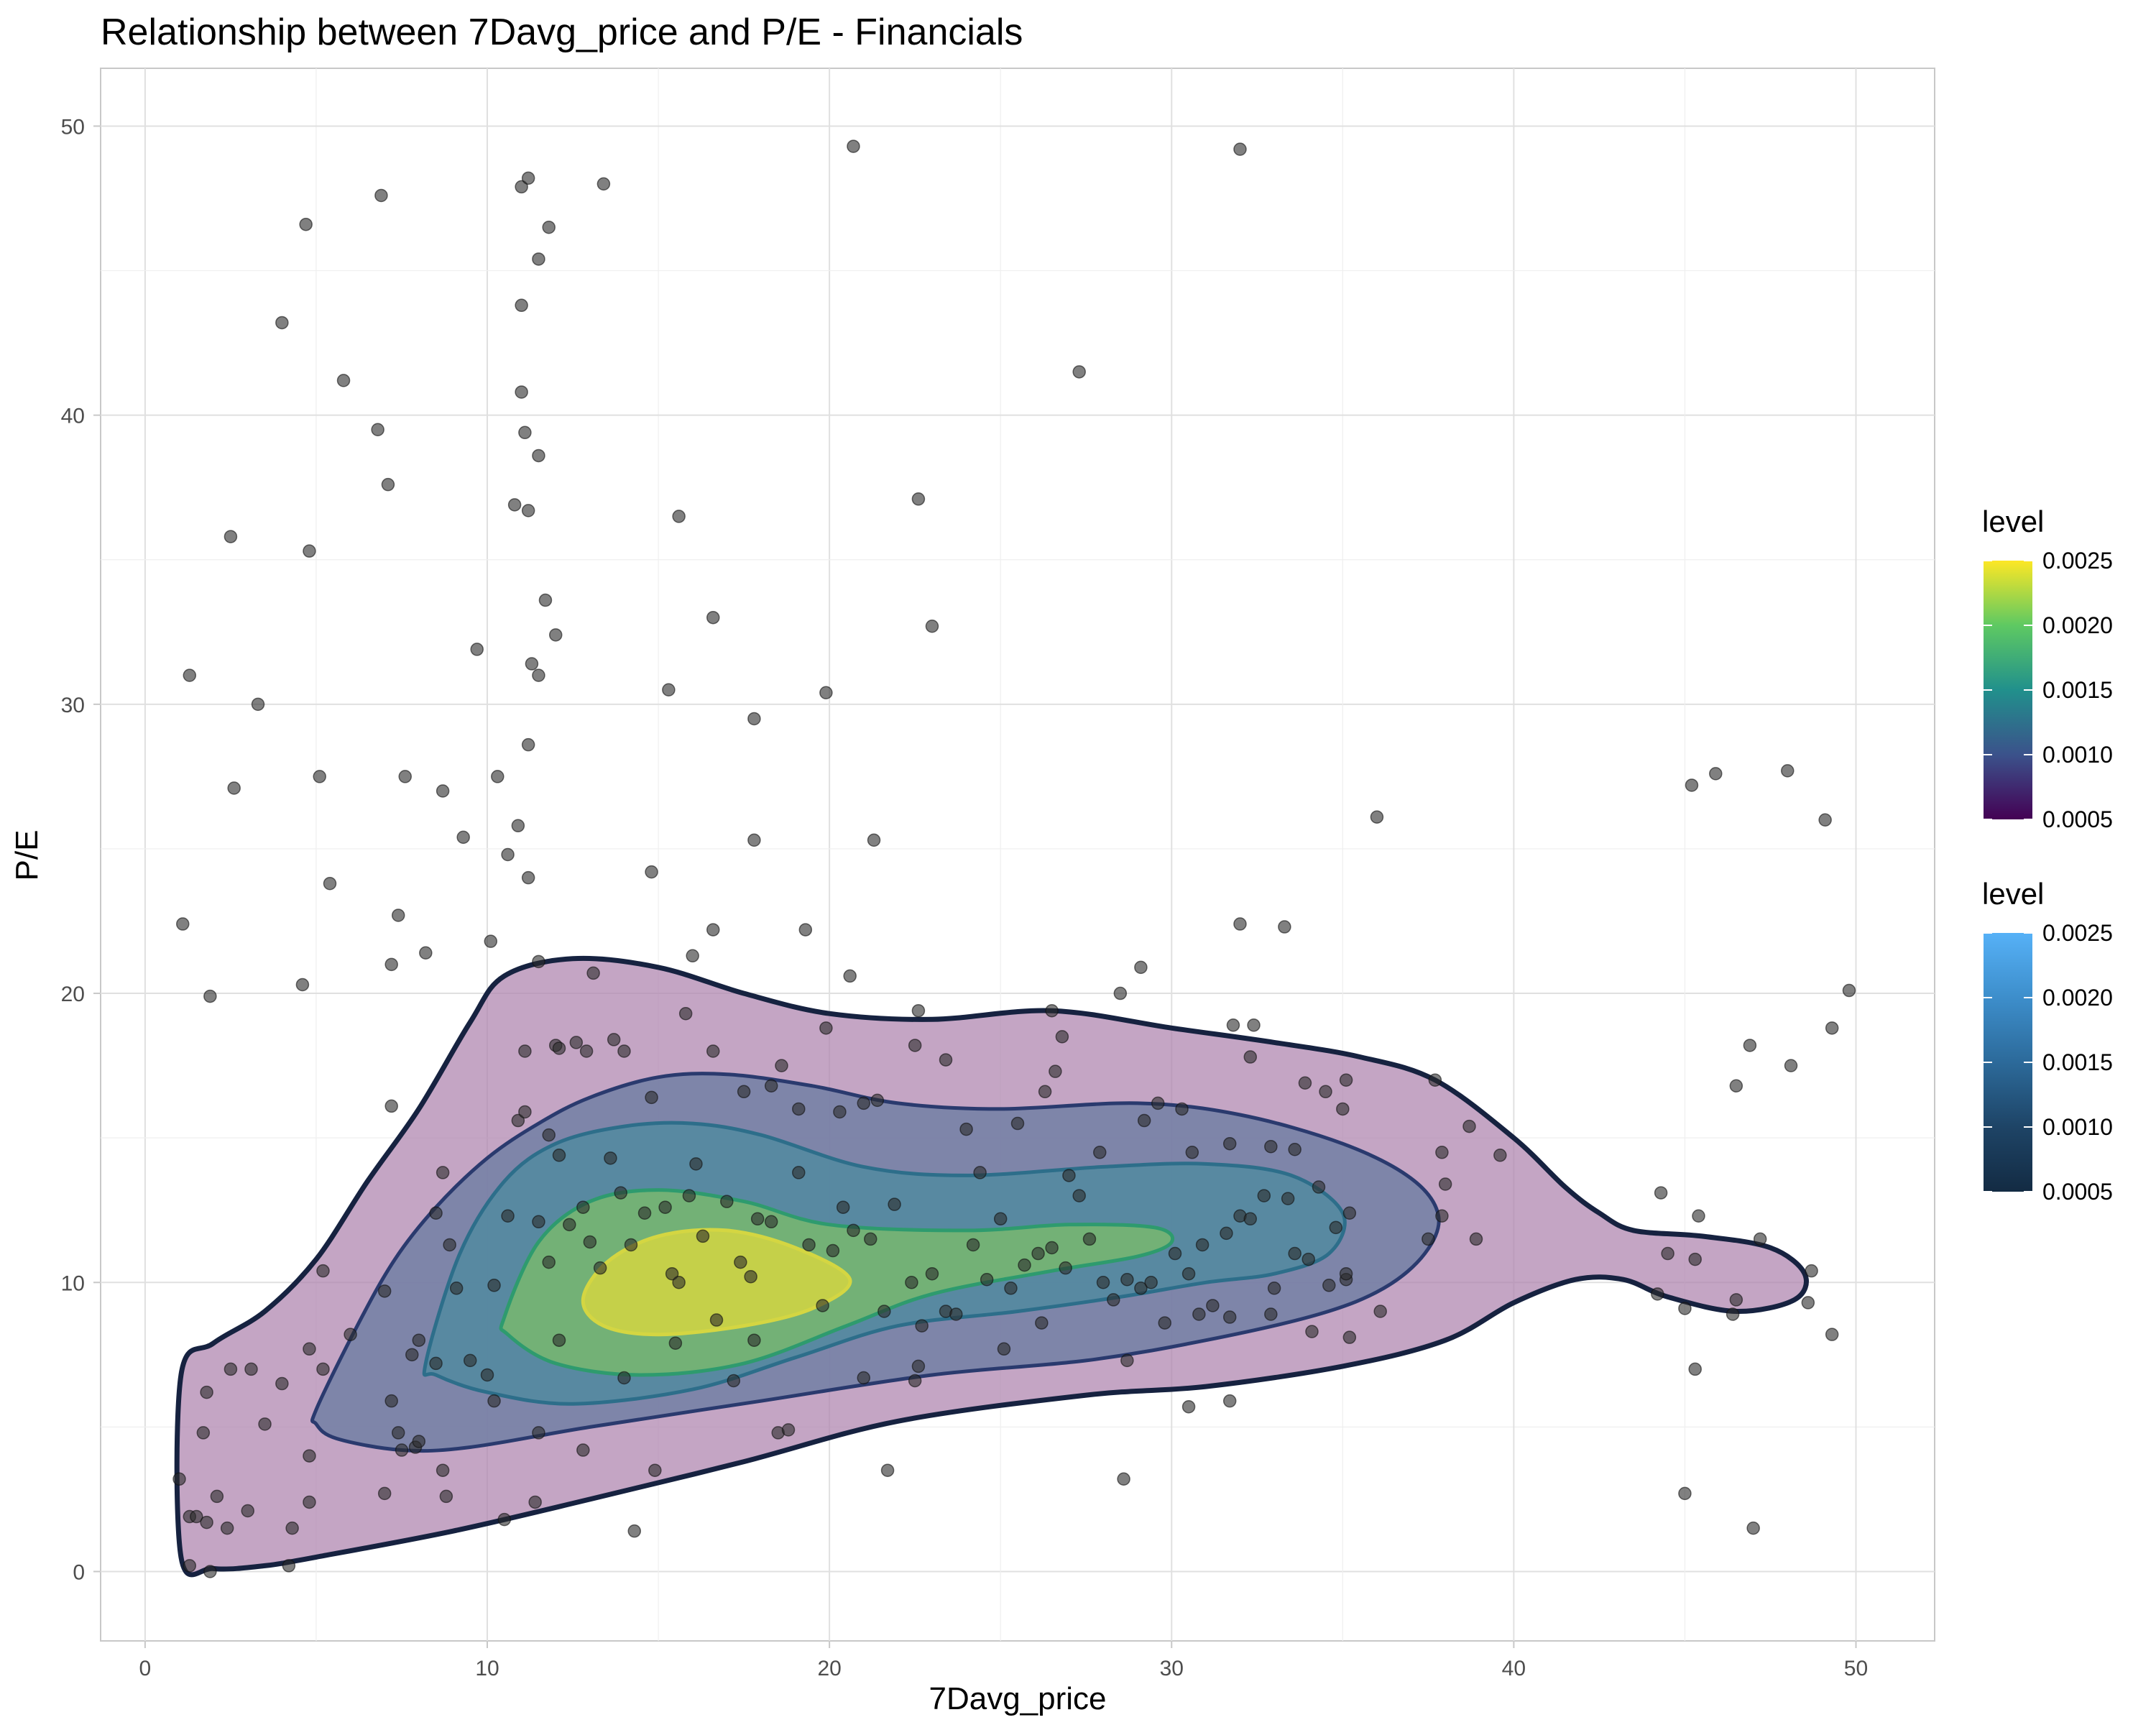  I want to click on y-axis-title: P/E, so click(27, 855).